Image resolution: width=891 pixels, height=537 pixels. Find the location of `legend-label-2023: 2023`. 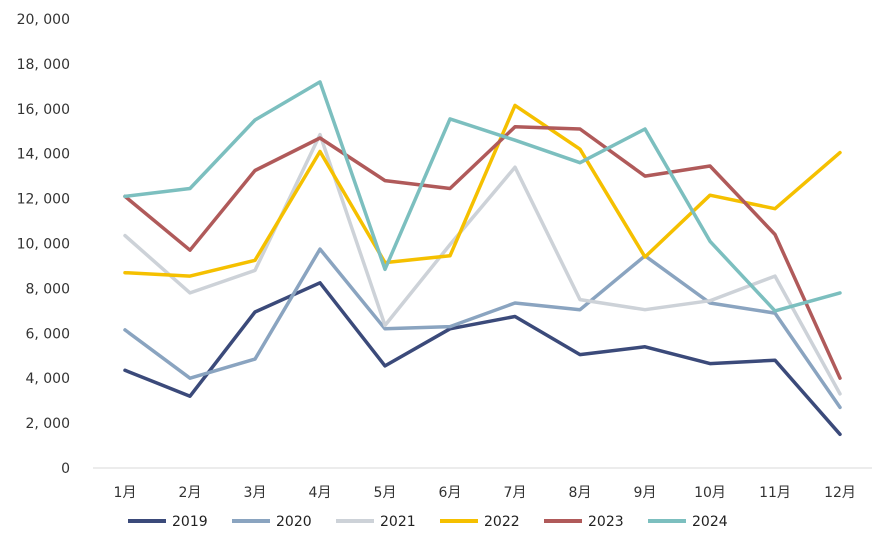

legend-label-2023: 2023 is located at coordinates (606, 522).